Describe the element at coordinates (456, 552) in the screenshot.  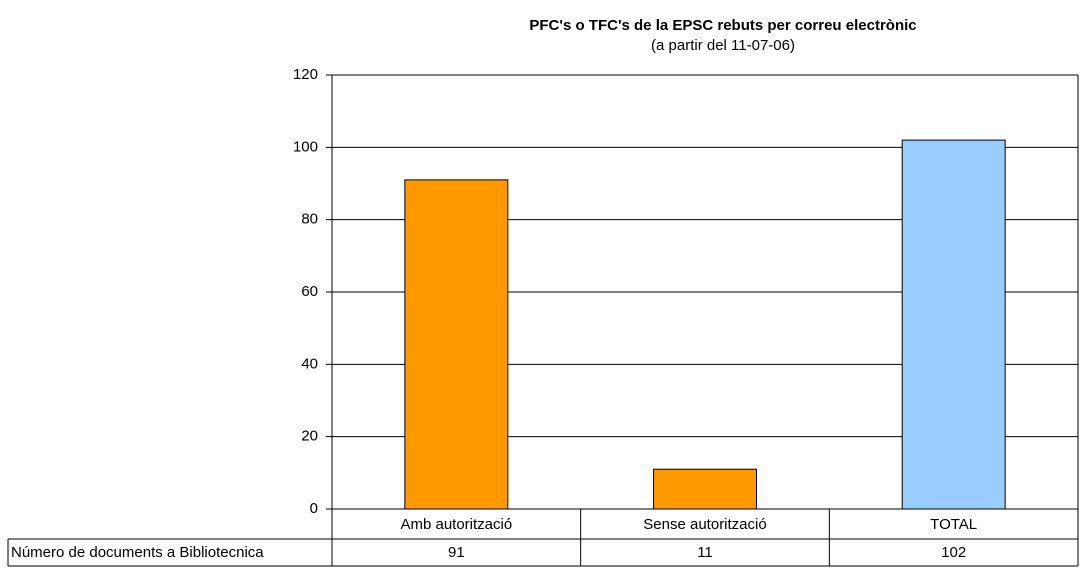
I see `table-value: 91` at that location.